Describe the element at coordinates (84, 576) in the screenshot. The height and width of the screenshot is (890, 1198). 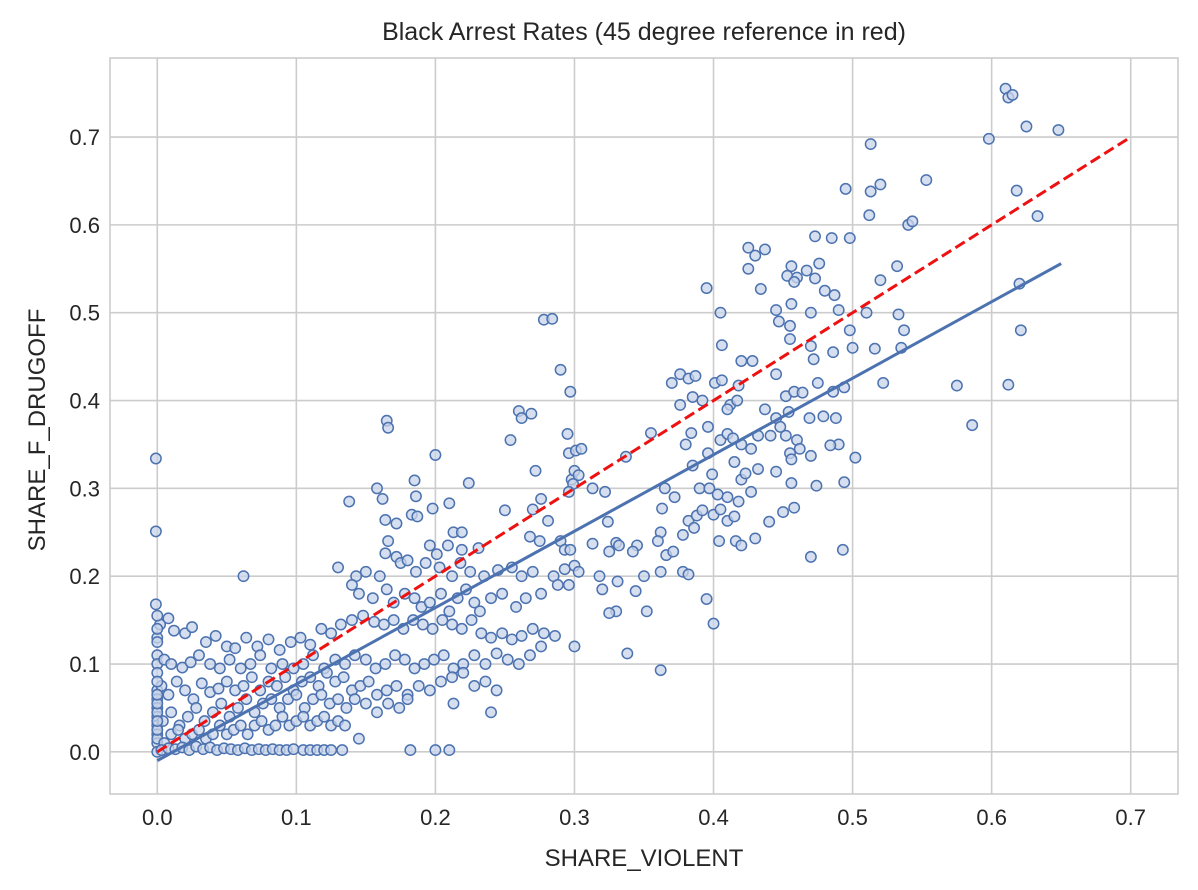
I see `y-tick-label: 0.2` at that location.